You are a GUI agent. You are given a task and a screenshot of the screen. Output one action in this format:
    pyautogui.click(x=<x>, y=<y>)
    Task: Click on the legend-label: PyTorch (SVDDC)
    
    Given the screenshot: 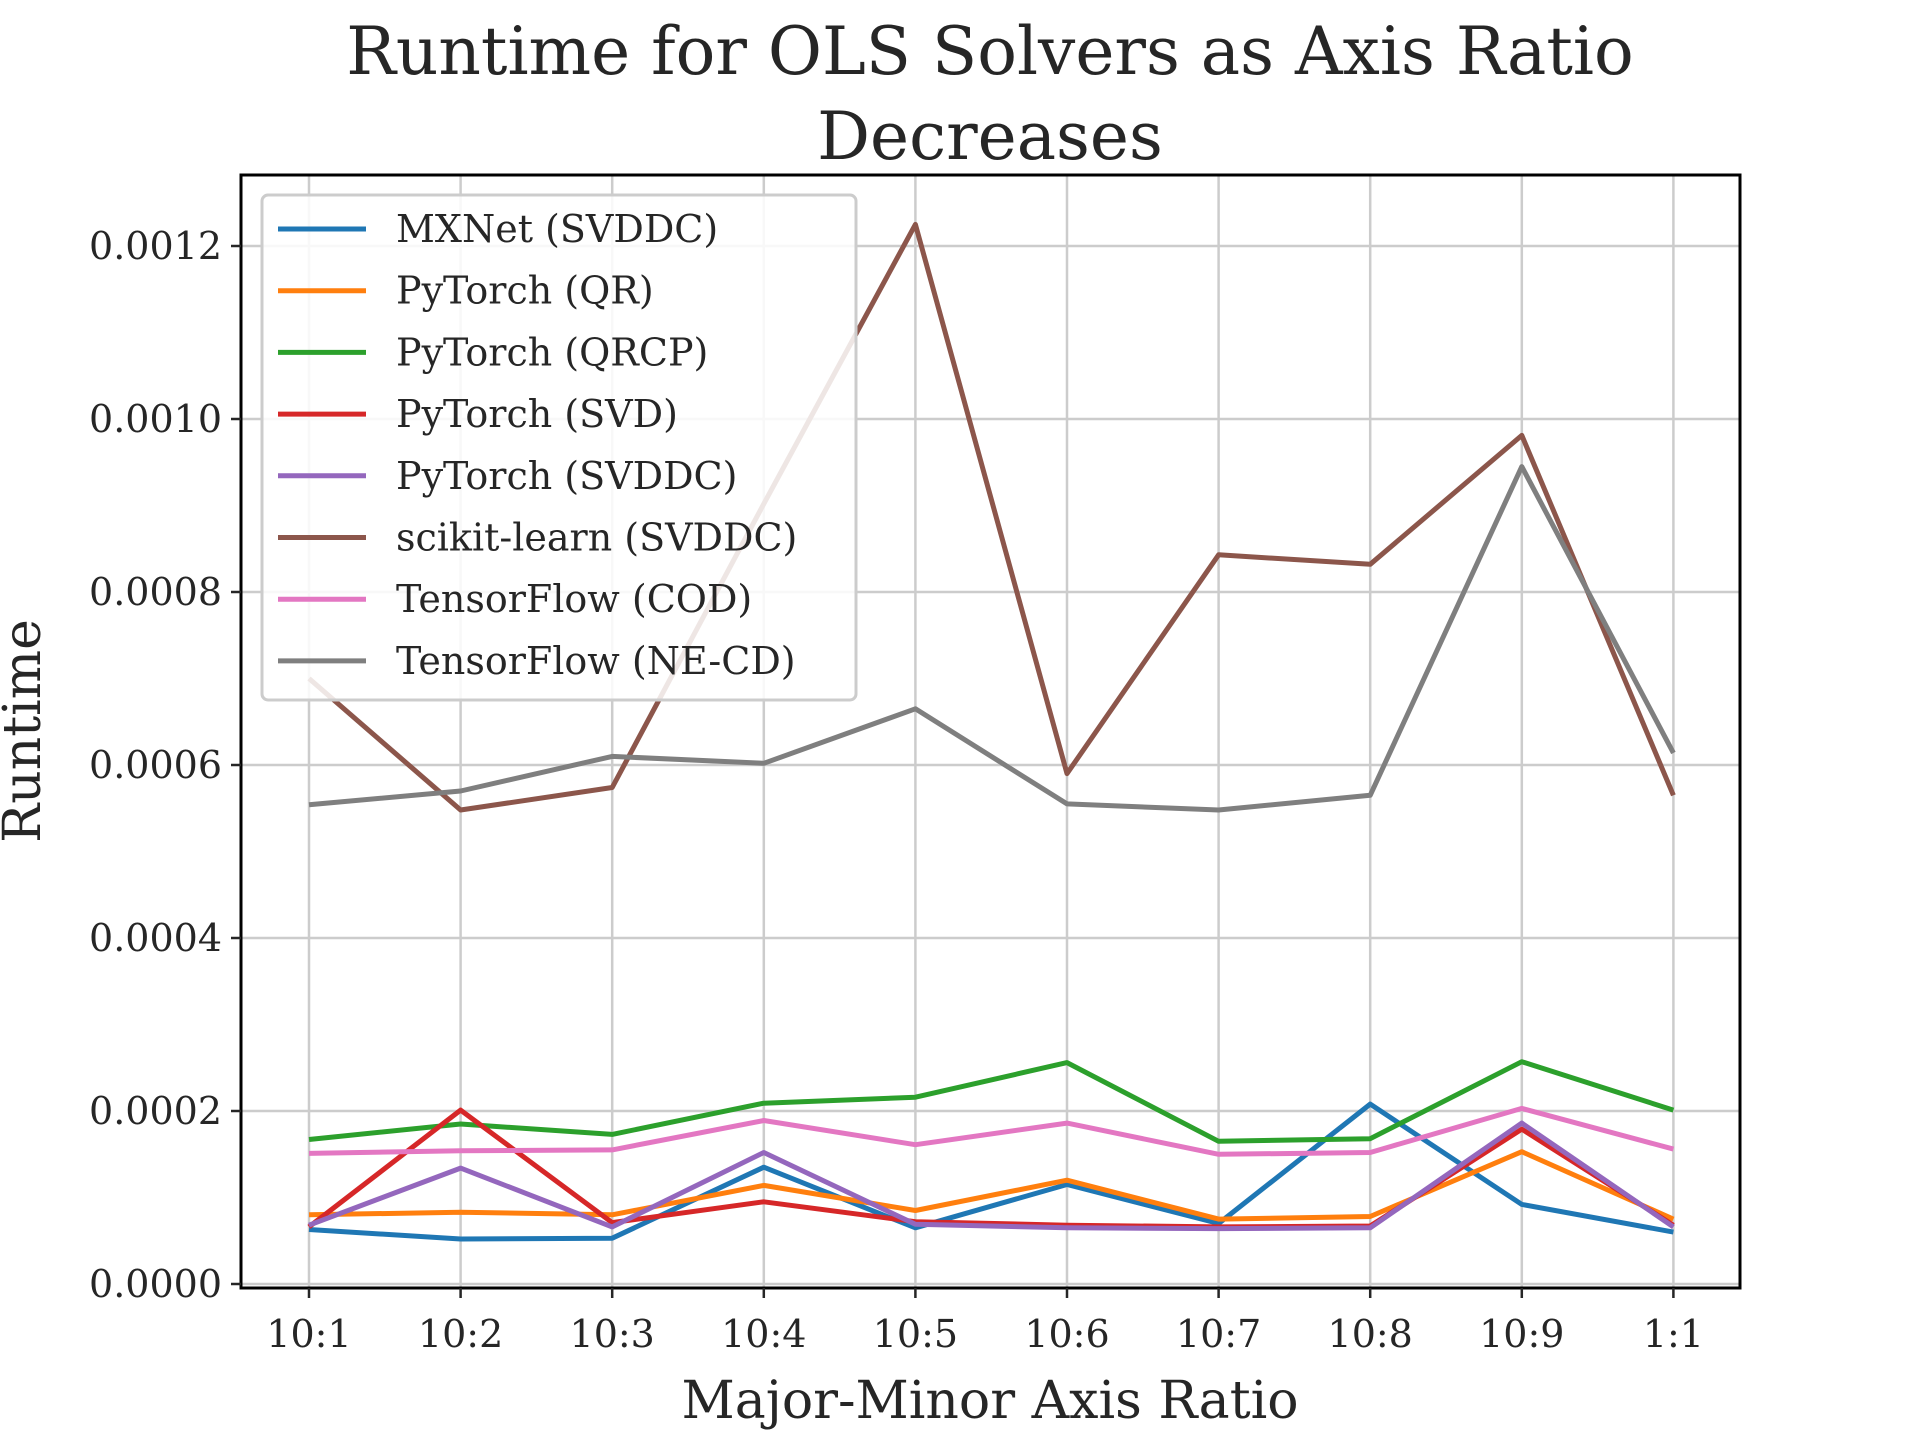 What is the action you would take?
    pyautogui.click(x=566, y=476)
    